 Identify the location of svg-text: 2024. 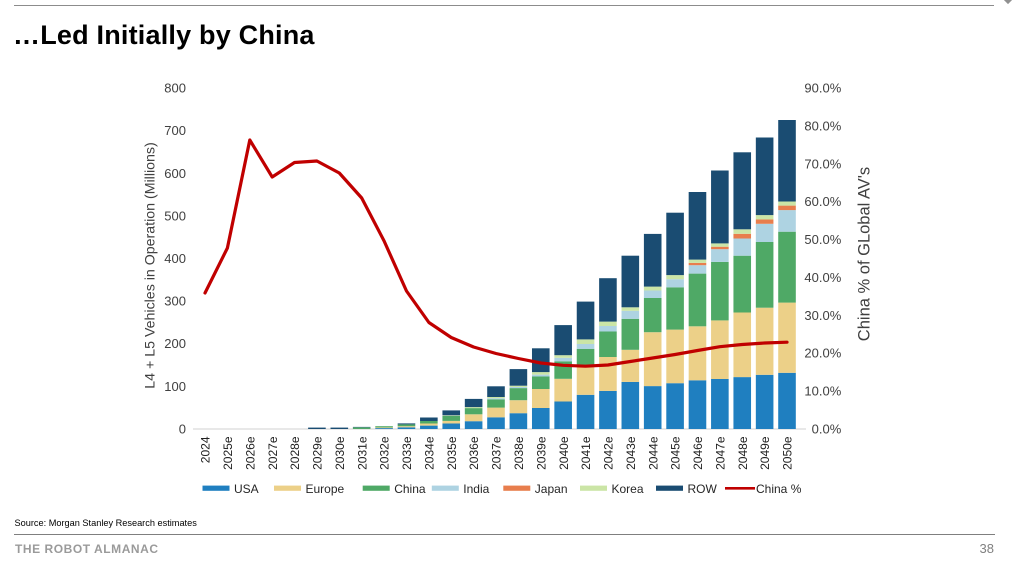
(206, 449).